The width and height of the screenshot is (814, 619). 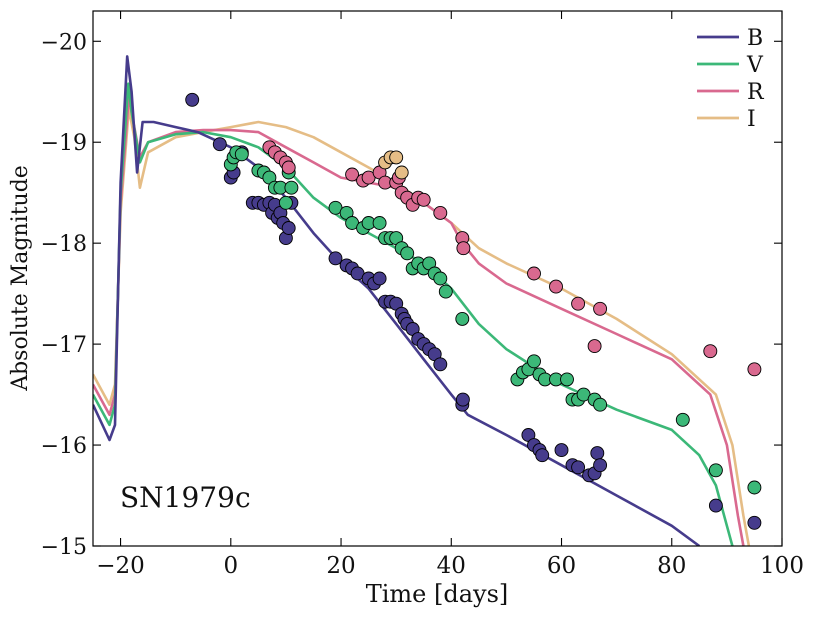 What do you see at coordinates (782, 566) in the screenshot?
I see `x-tick-label: 100` at bounding box center [782, 566].